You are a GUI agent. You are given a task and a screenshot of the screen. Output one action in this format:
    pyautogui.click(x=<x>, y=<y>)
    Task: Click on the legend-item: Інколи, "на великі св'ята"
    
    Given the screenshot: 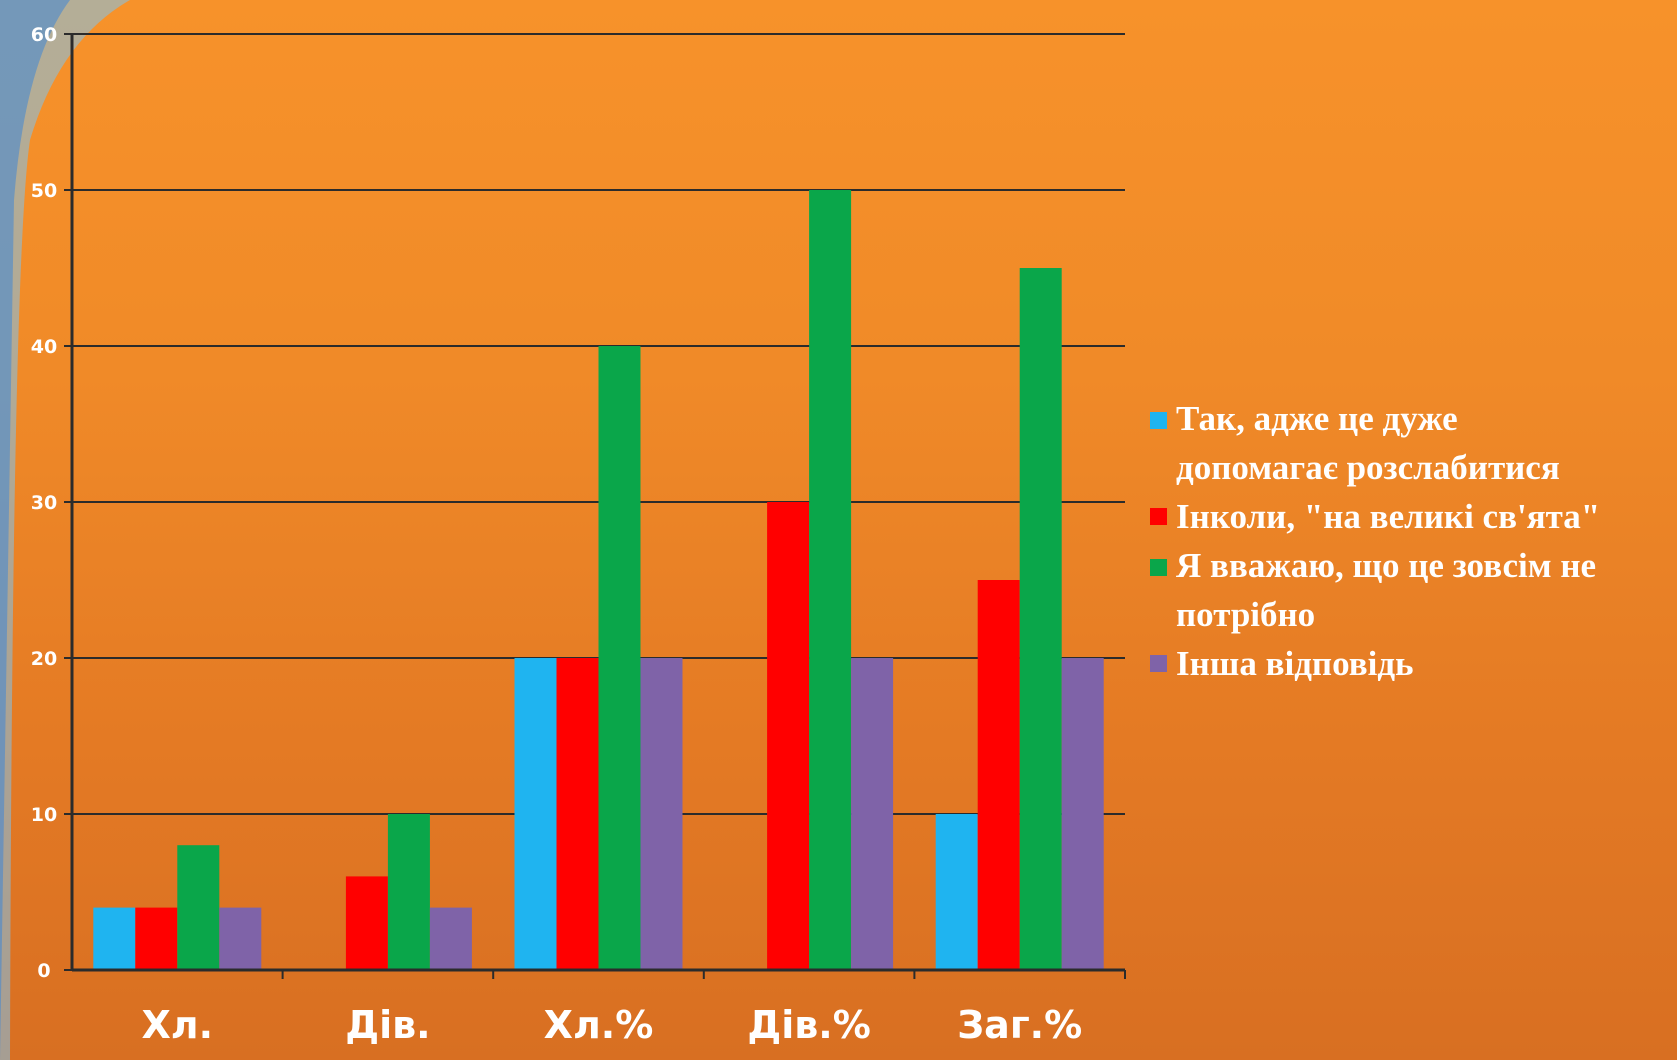 What is the action you would take?
    pyautogui.click(x=1410, y=516)
    